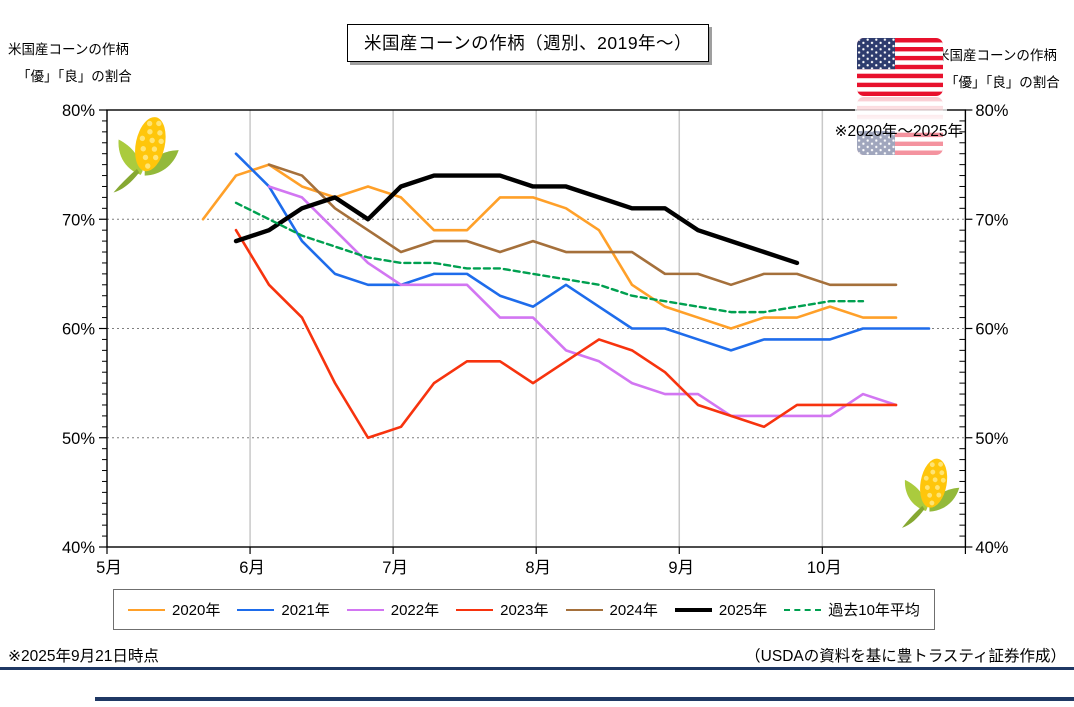 Image resolution: width=1074 pixels, height=707 pixels. Describe the element at coordinates (996, 55) in the screenshot. I see `right-axis-caption-line1: 米国産コーンの作柄` at that location.